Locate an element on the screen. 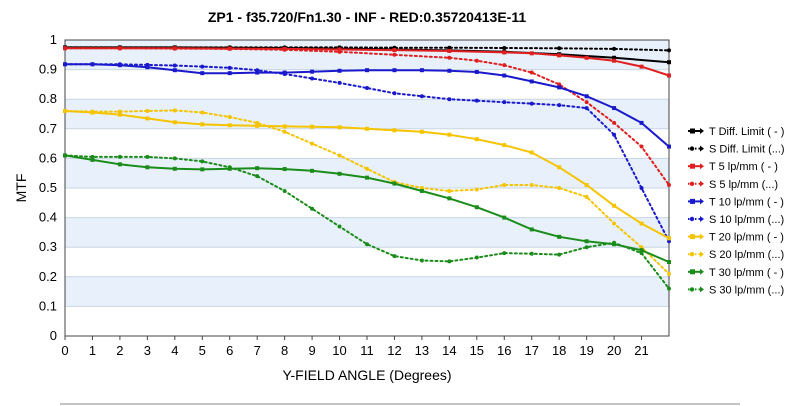 This screenshot has height=406, width=800. legend-label: T 30 lp/mm ( - ) is located at coordinates (746, 273).